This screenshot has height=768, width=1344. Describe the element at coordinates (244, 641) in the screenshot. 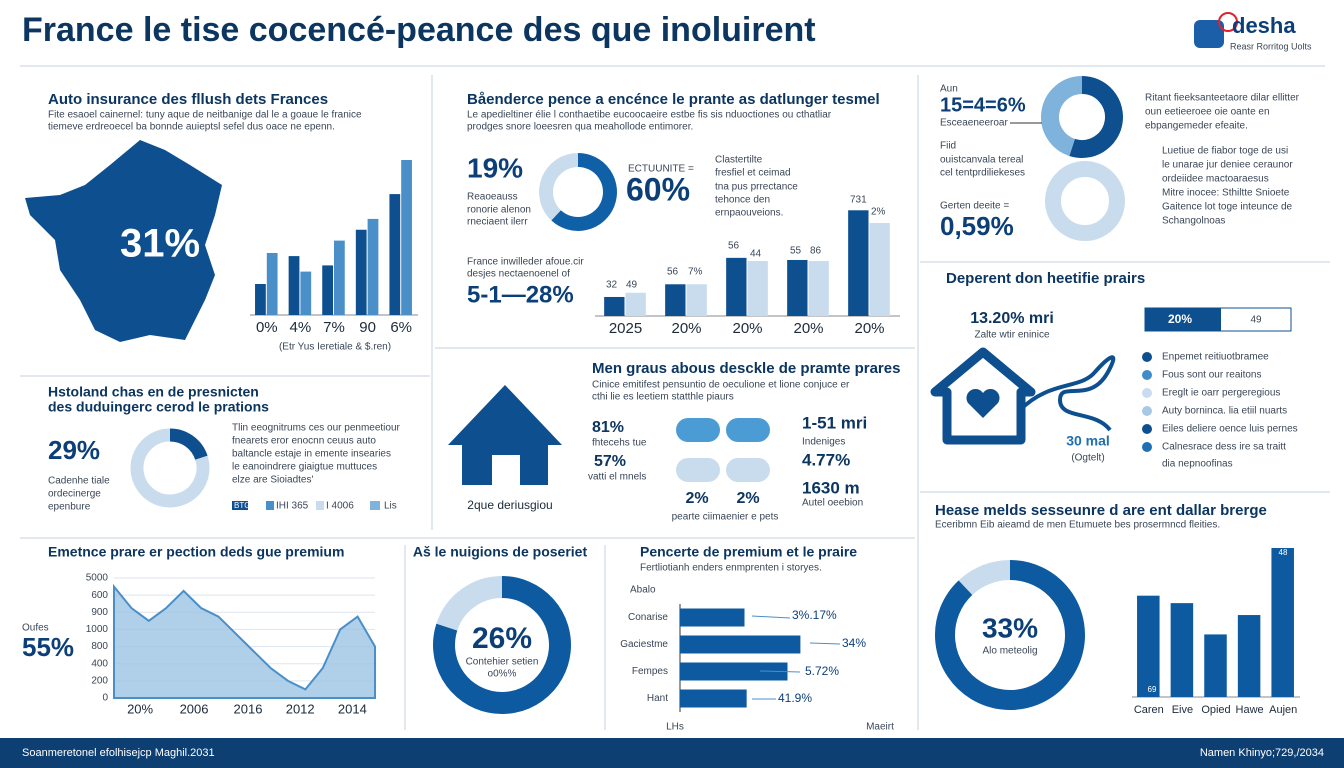

I see `area` at that location.